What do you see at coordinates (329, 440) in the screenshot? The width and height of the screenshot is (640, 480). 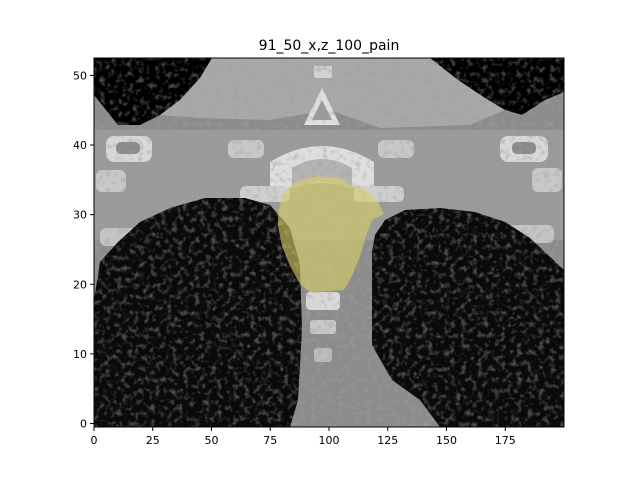 I see `x-tick-label: 100` at bounding box center [329, 440].